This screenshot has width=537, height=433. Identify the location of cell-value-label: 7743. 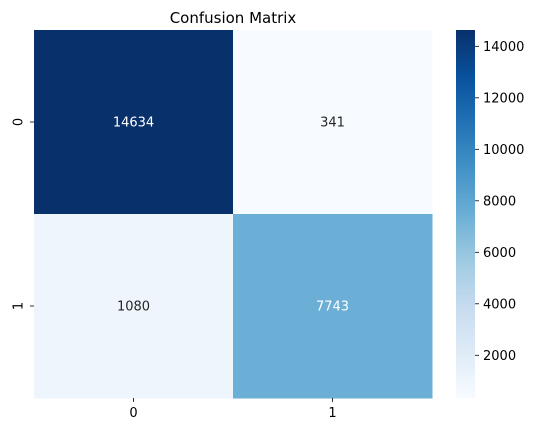
(332, 307).